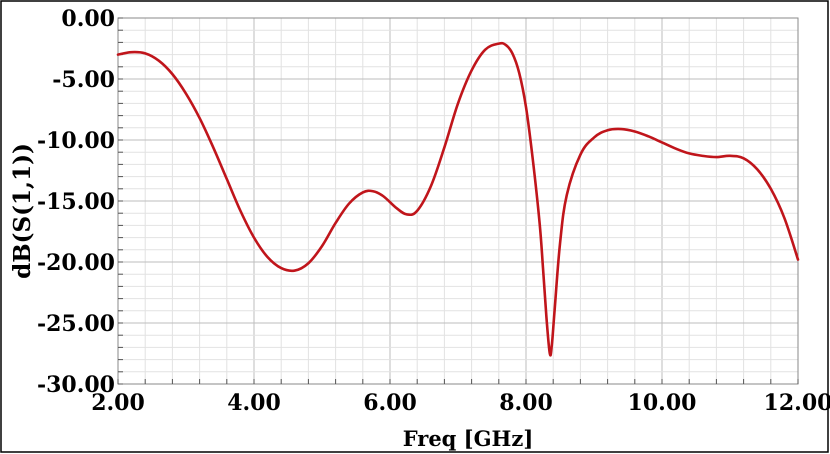 The width and height of the screenshot is (830, 454). Describe the element at coordinates (76, 141) in the screenshot. I see `y-tick-label: -10.00` at that location.